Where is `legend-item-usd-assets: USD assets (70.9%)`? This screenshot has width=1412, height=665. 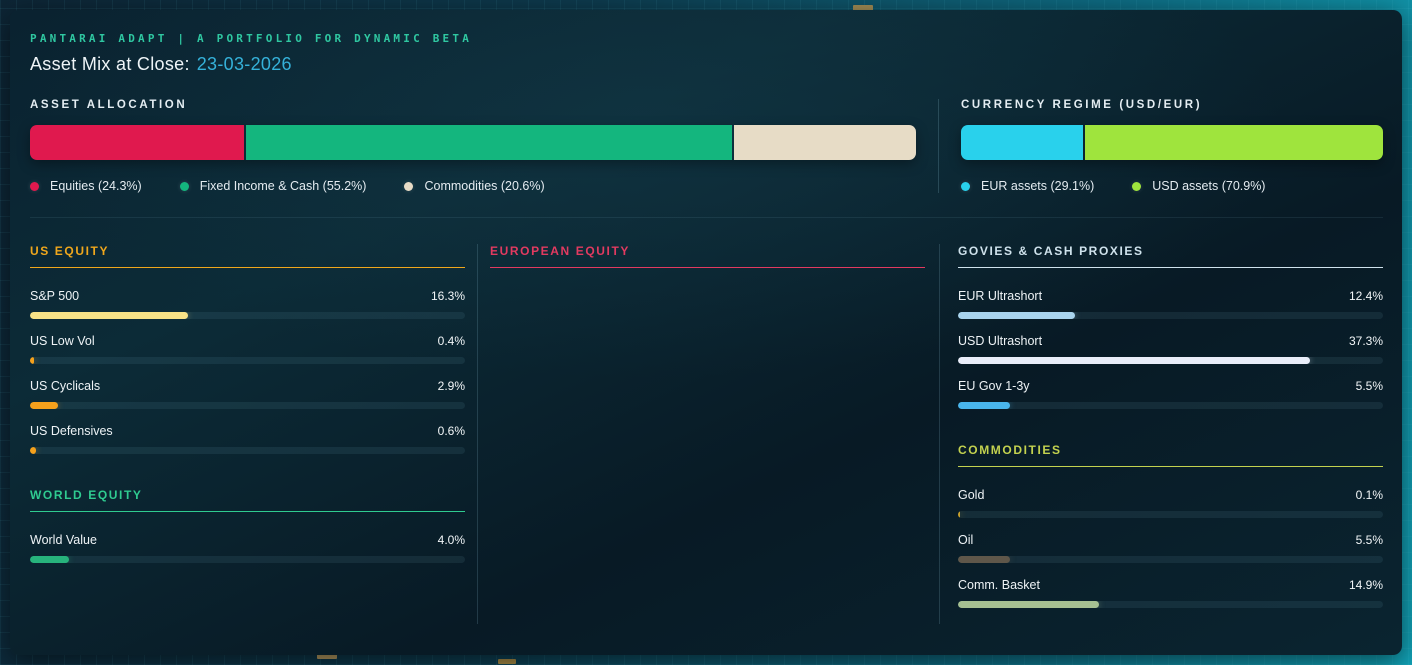
legend-item-usd-assets: USD assets (70.9%) is located at coordinates (1198, 186).